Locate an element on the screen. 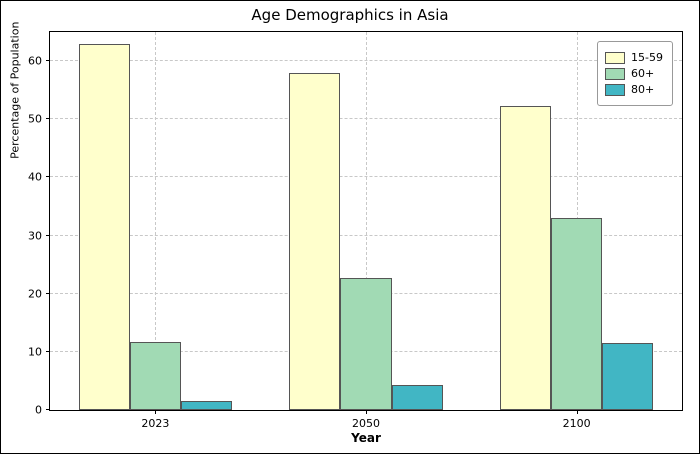  y-tick-label: 20 is located at coordinates (35, 294).